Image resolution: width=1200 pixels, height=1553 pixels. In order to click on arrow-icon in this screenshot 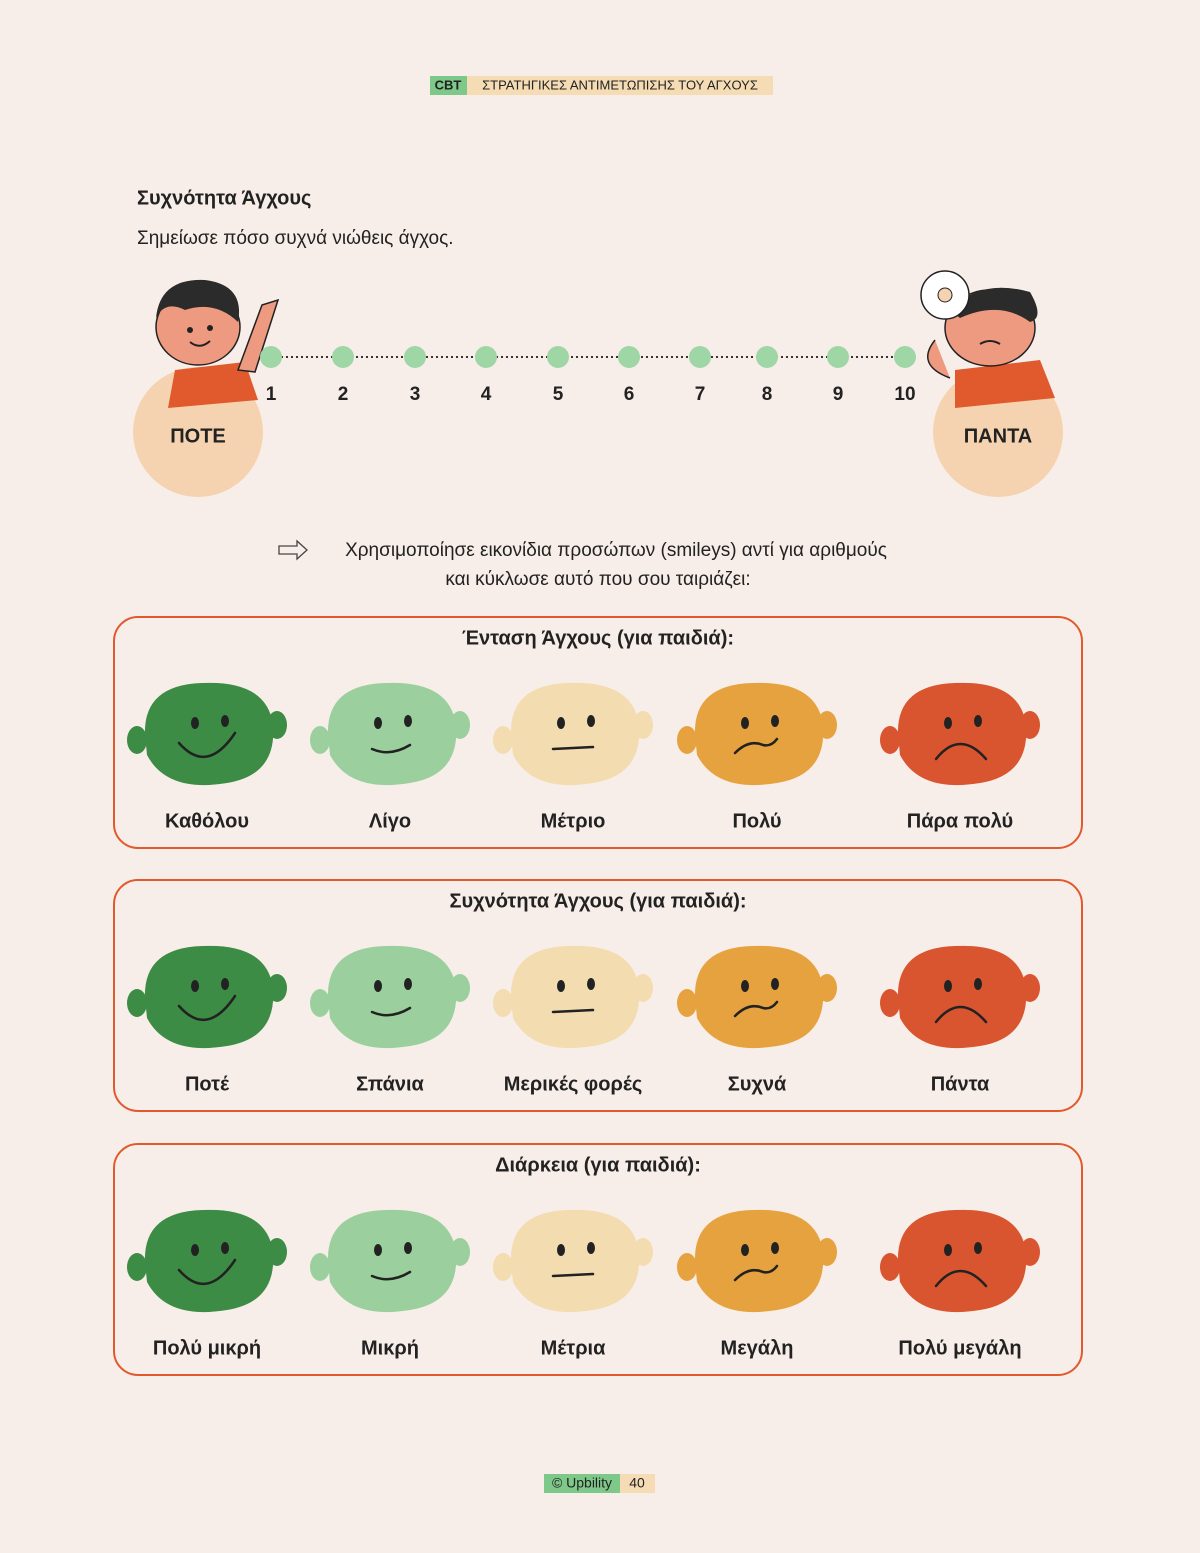, I will do `click(293, 550)`.